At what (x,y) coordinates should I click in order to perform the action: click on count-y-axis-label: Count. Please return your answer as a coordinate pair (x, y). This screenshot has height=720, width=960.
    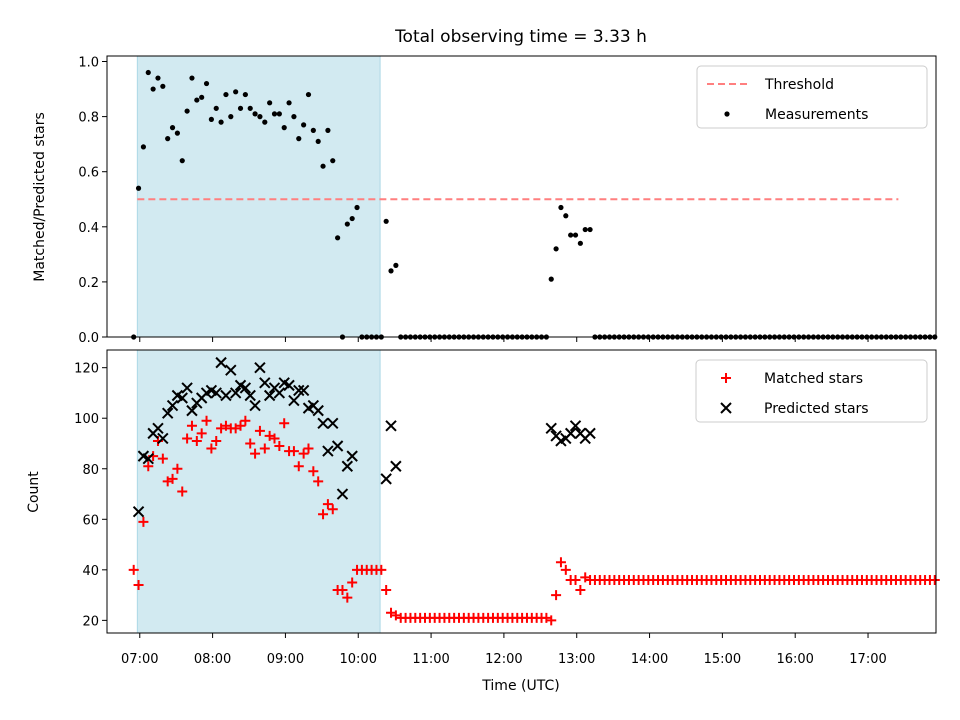
    Looking at the image, I should click on (34, 492).